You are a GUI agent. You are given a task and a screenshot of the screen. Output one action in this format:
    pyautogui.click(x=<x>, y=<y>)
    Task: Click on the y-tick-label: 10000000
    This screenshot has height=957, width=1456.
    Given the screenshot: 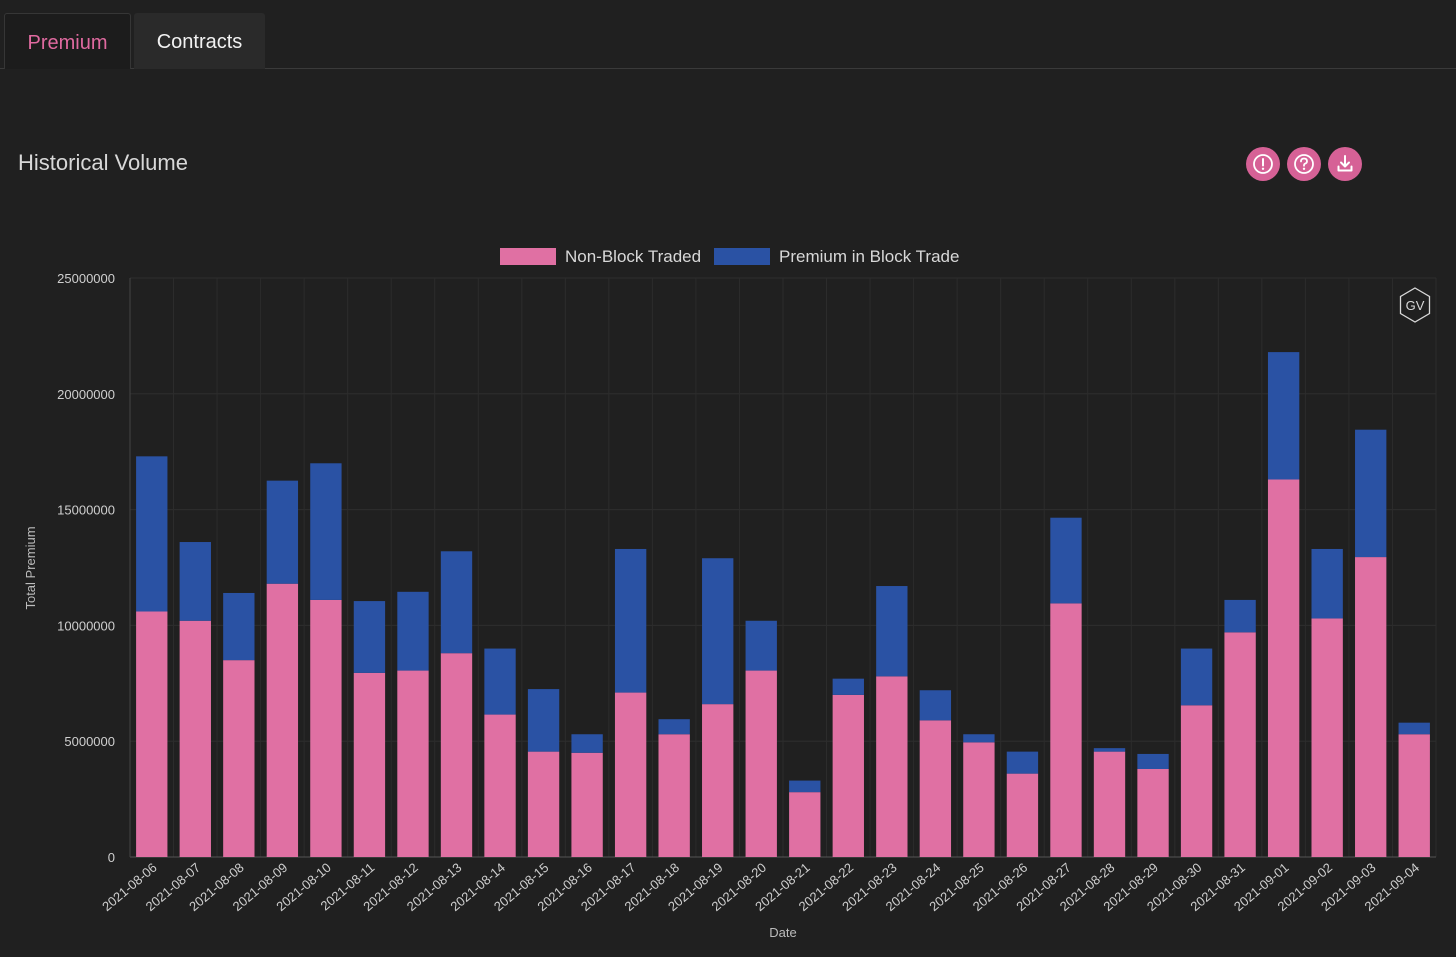 What is the action you would take?
    pyautogui.click(x=86, y=625)
    